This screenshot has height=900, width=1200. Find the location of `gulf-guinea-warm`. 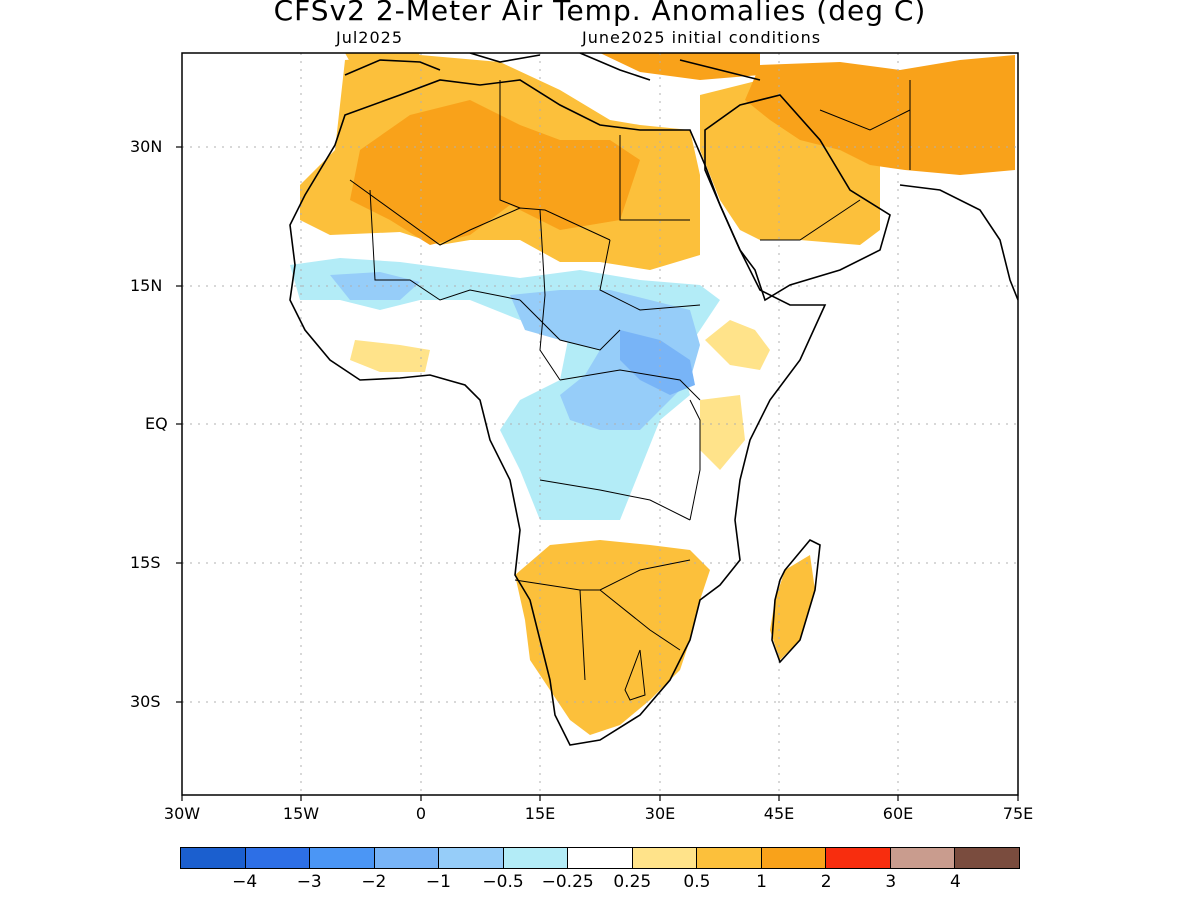

gulf-guinea-warm is located at coordinates (390, 356).